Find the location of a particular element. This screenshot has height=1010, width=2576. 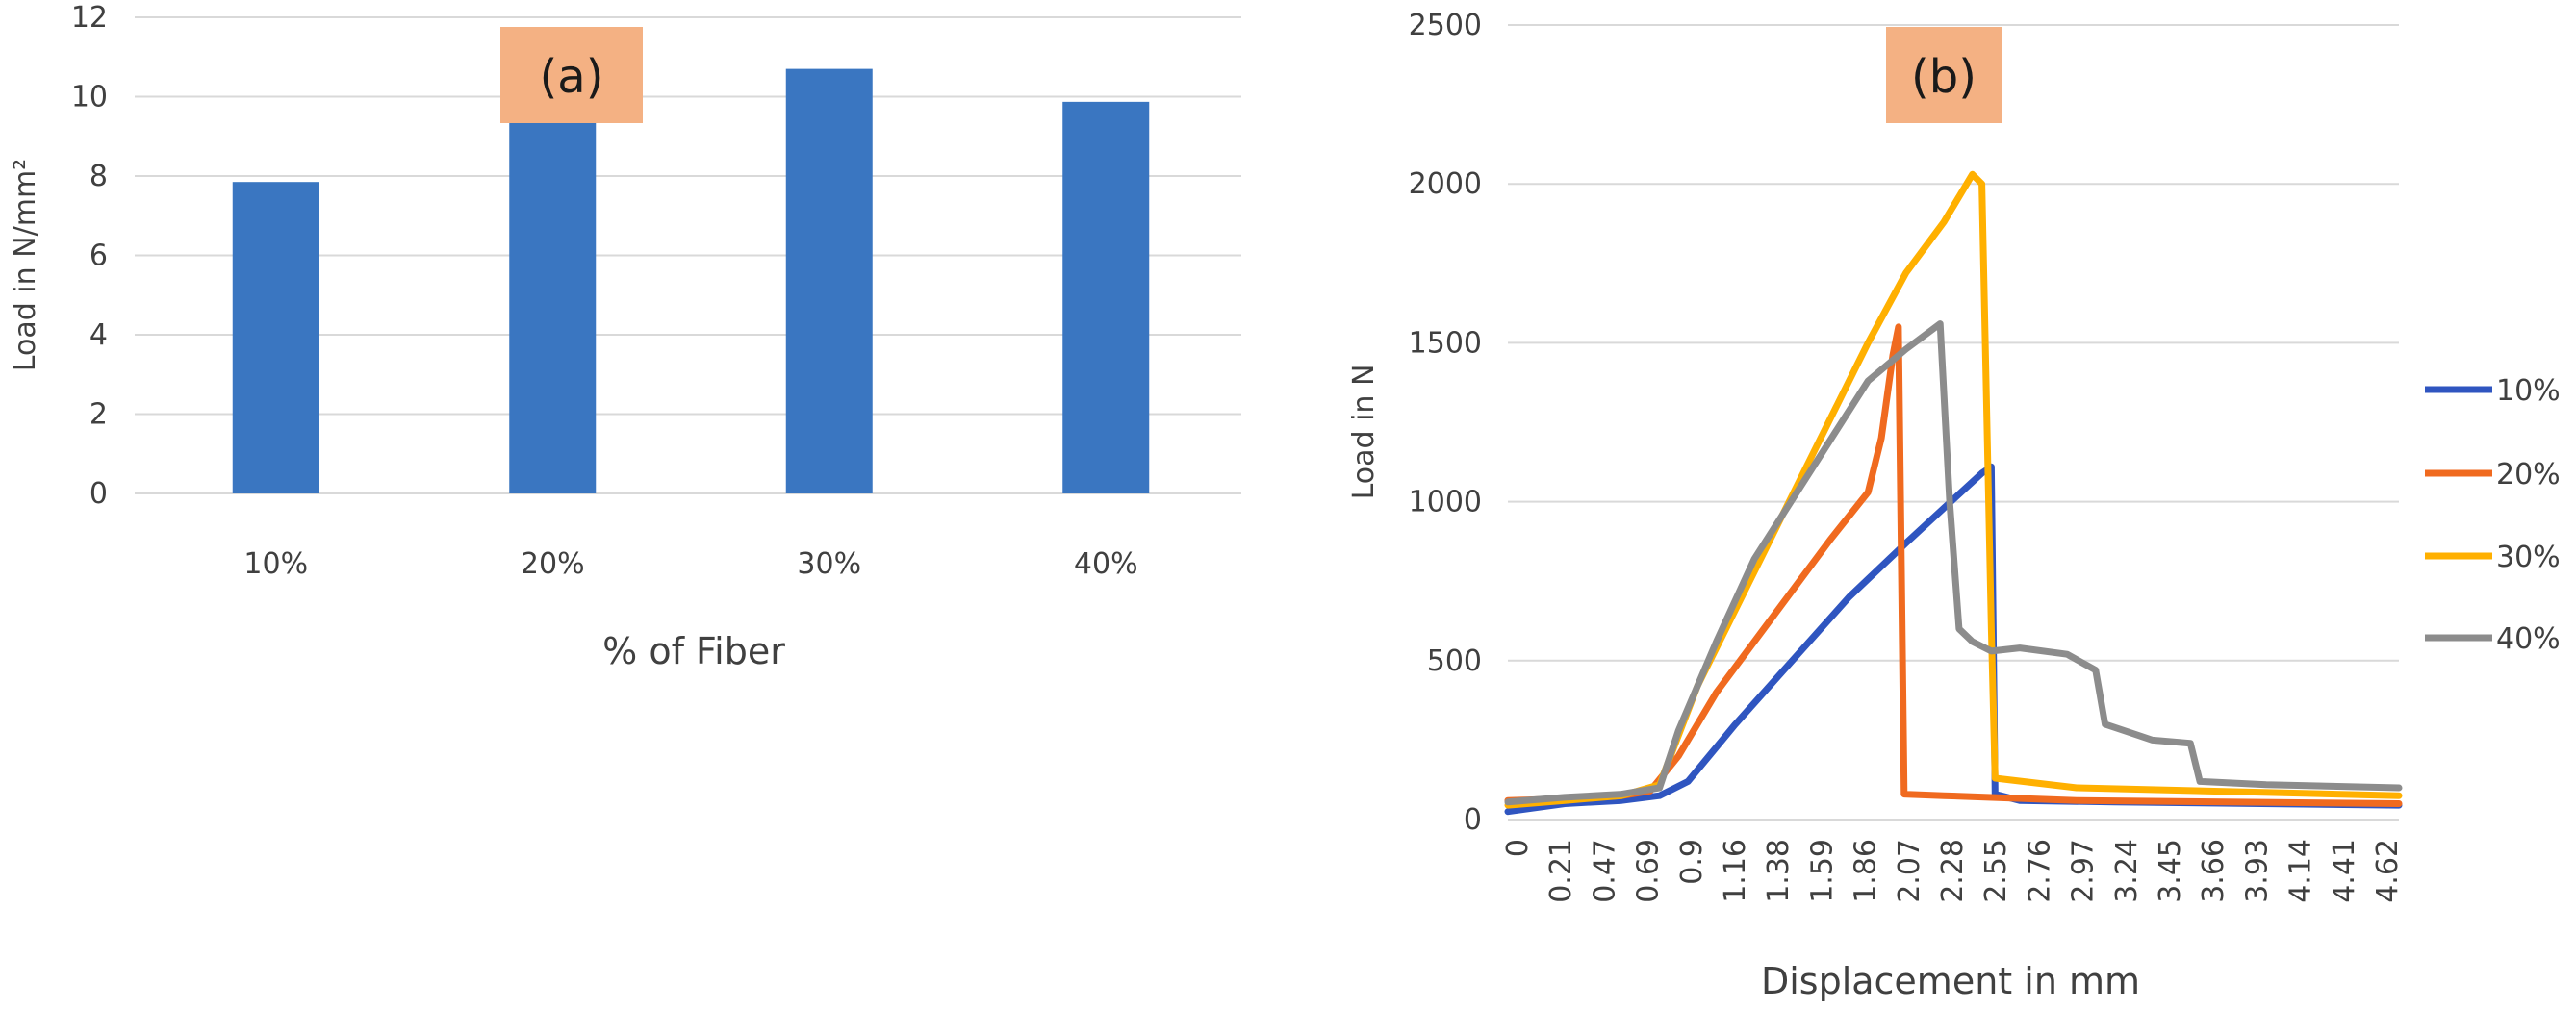

legend-label: 30% is located at coordinates (2528, 557).